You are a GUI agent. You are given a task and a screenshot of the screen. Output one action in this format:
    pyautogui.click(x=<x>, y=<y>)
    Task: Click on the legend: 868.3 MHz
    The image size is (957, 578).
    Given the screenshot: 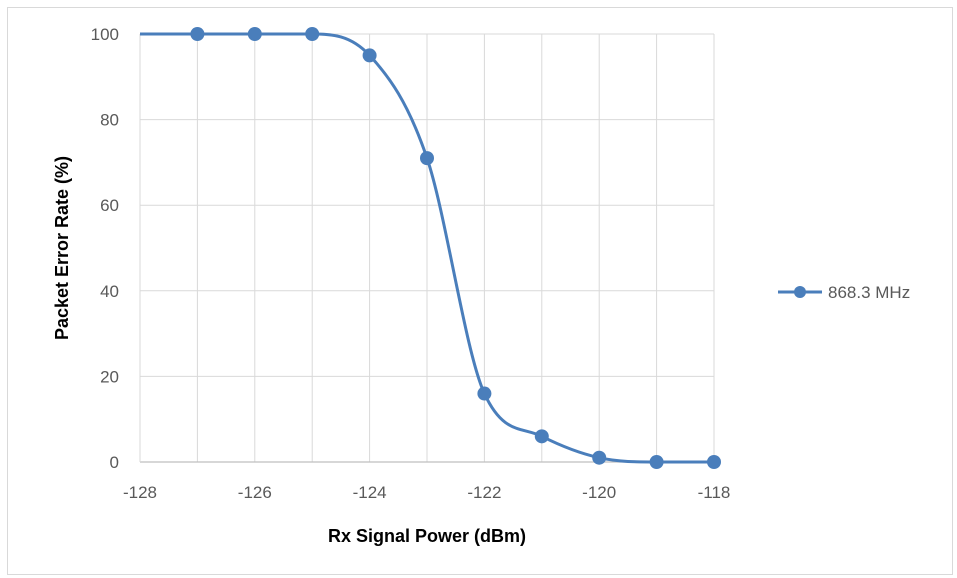 What is the action you would take?
    pyautogui.click(x=844, y=292)
    